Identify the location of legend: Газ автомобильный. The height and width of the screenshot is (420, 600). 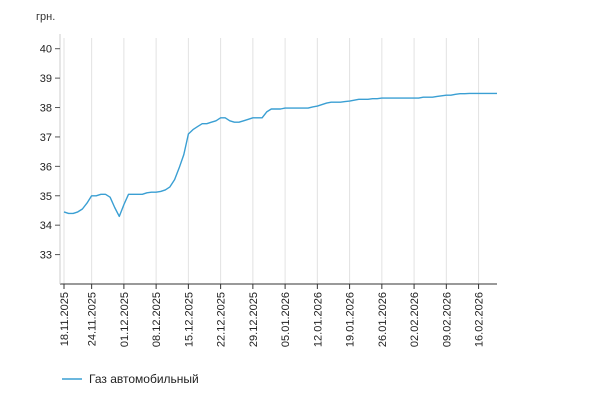
(130, 379).